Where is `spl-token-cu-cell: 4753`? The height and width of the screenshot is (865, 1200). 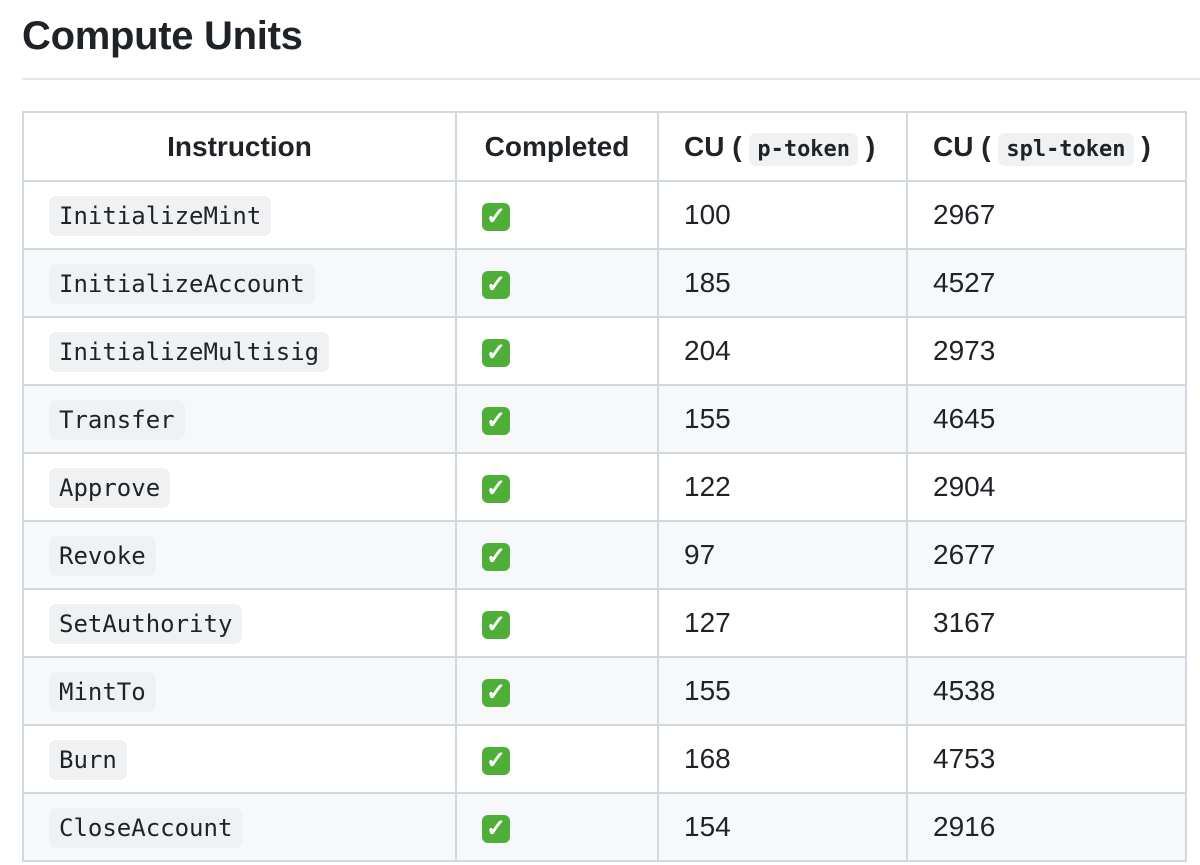 spl-token-cu-cell: 4753 is located at coordinates (1046, 759).